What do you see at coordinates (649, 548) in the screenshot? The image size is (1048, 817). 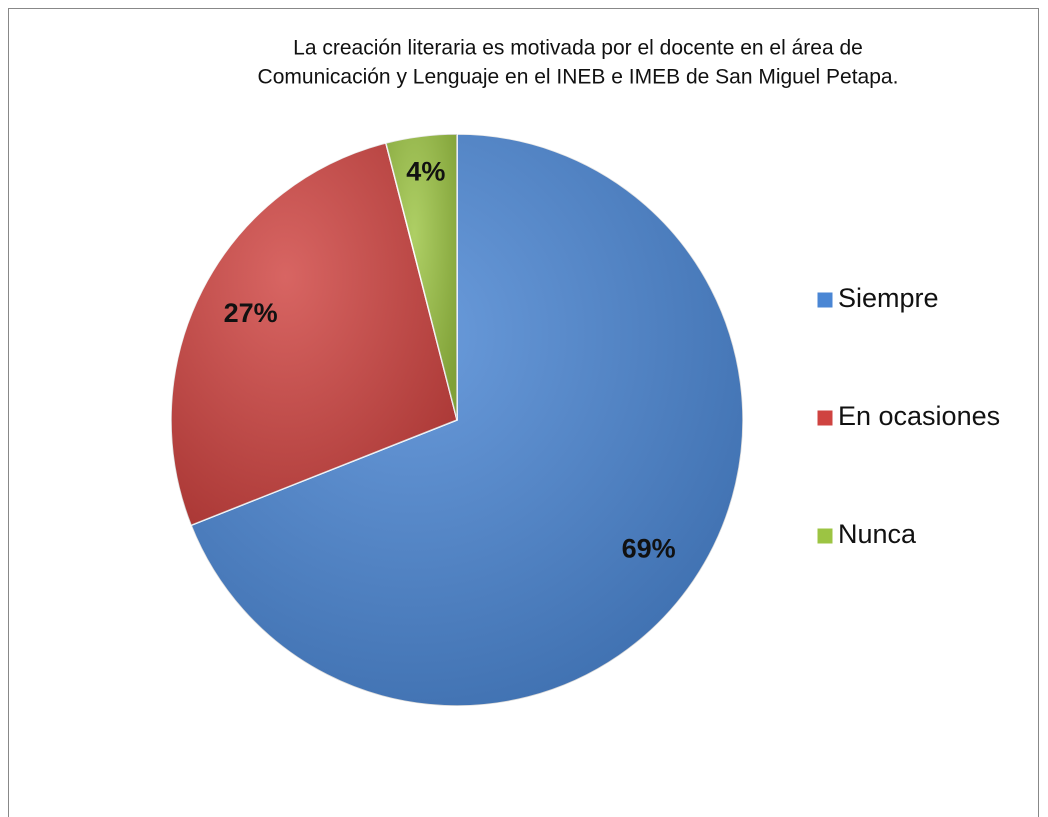 I see `data-label: 69%` at bounding box center [649, 548].